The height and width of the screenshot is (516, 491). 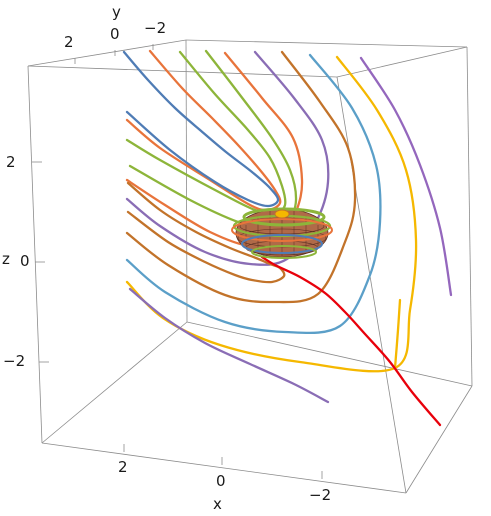 What do you see at coordinates (221, 481) in the screenshot?
I see `x-tick-label: 0` at bounding box center [221, 481].